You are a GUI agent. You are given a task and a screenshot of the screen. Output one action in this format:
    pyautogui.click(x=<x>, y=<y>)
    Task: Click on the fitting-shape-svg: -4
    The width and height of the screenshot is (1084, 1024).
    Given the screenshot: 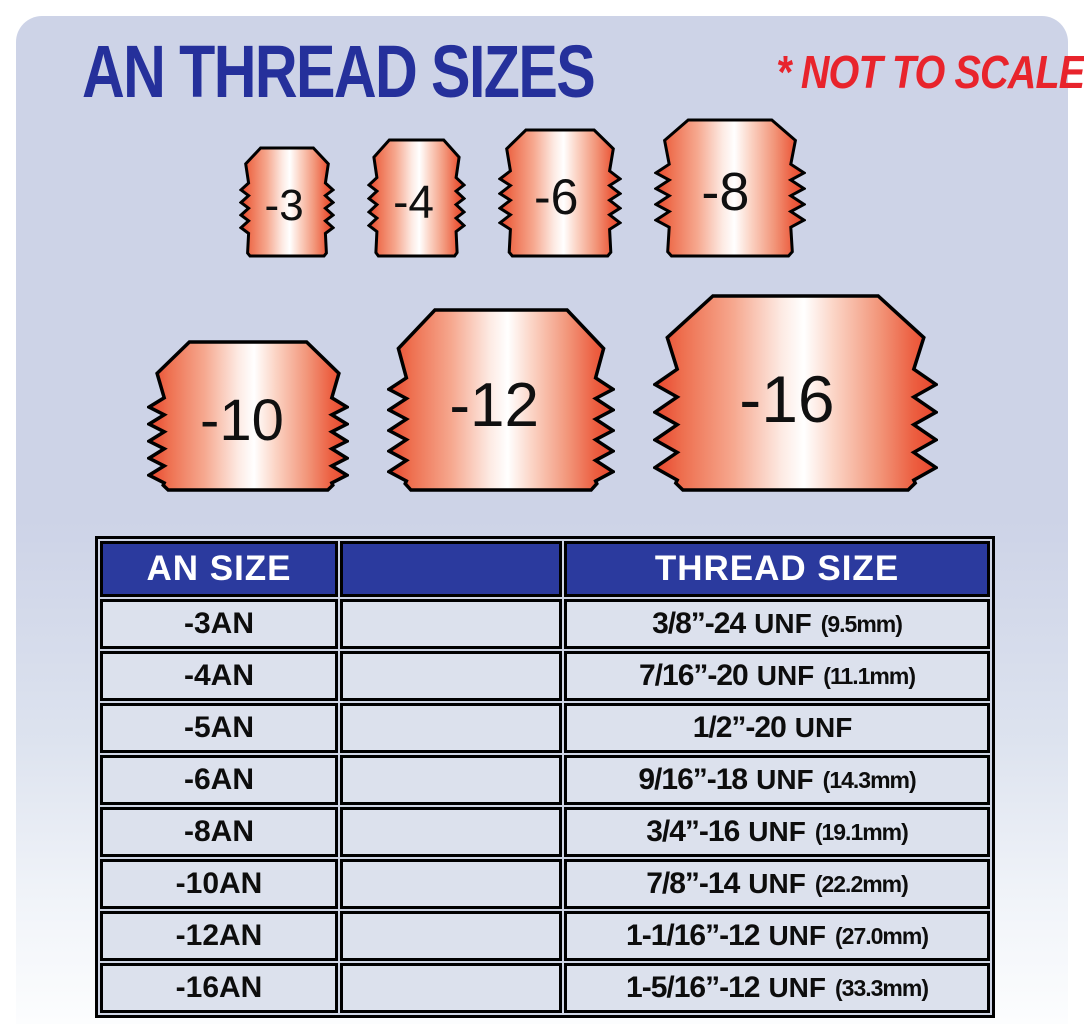 What is the action you would take?
    pyautogui.click(x=416, y=198)
    